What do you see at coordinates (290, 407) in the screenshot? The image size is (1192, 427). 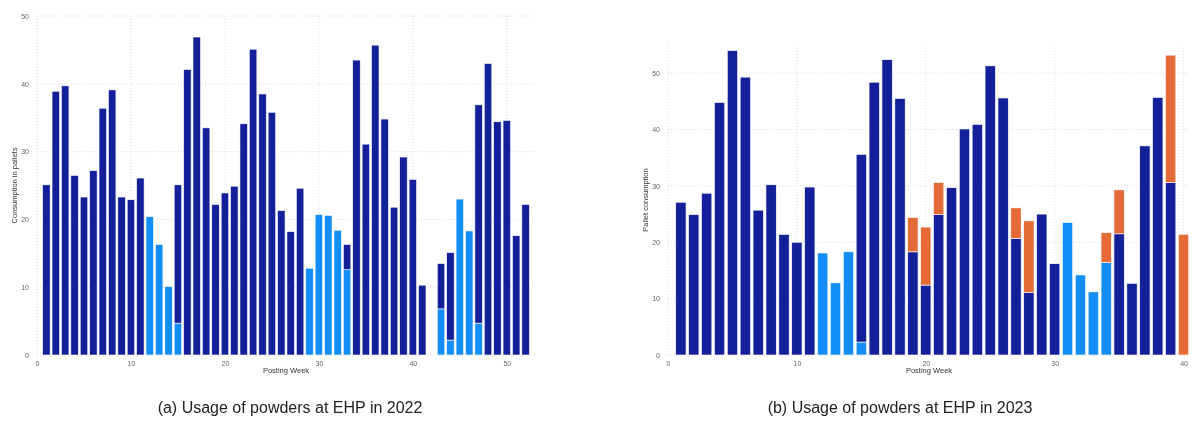 I see `text: (a) Usage of powders at EHP in 2022` at bounding box center [290, 407].